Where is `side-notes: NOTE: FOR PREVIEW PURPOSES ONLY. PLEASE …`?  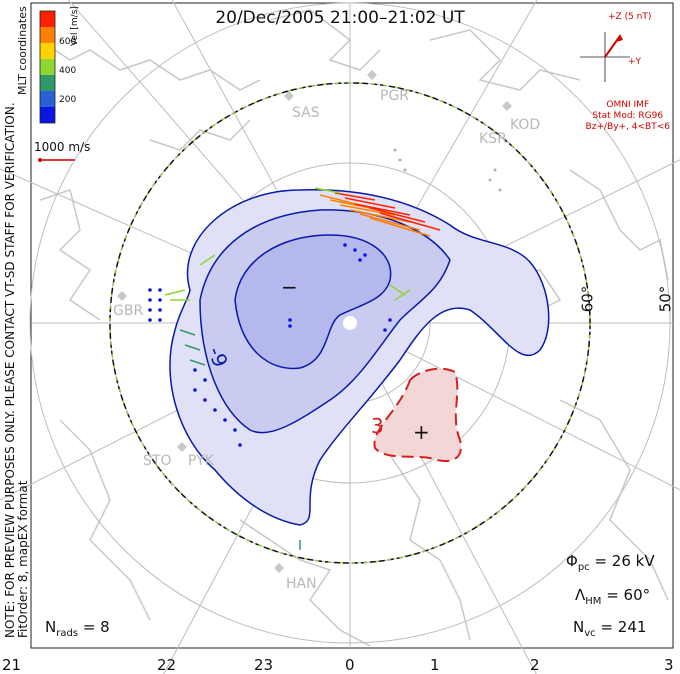 side-notes: NOTE: FOR PREVIEW PURPOSES ONLY. PLEASE … is located at coordinates (16, 370).